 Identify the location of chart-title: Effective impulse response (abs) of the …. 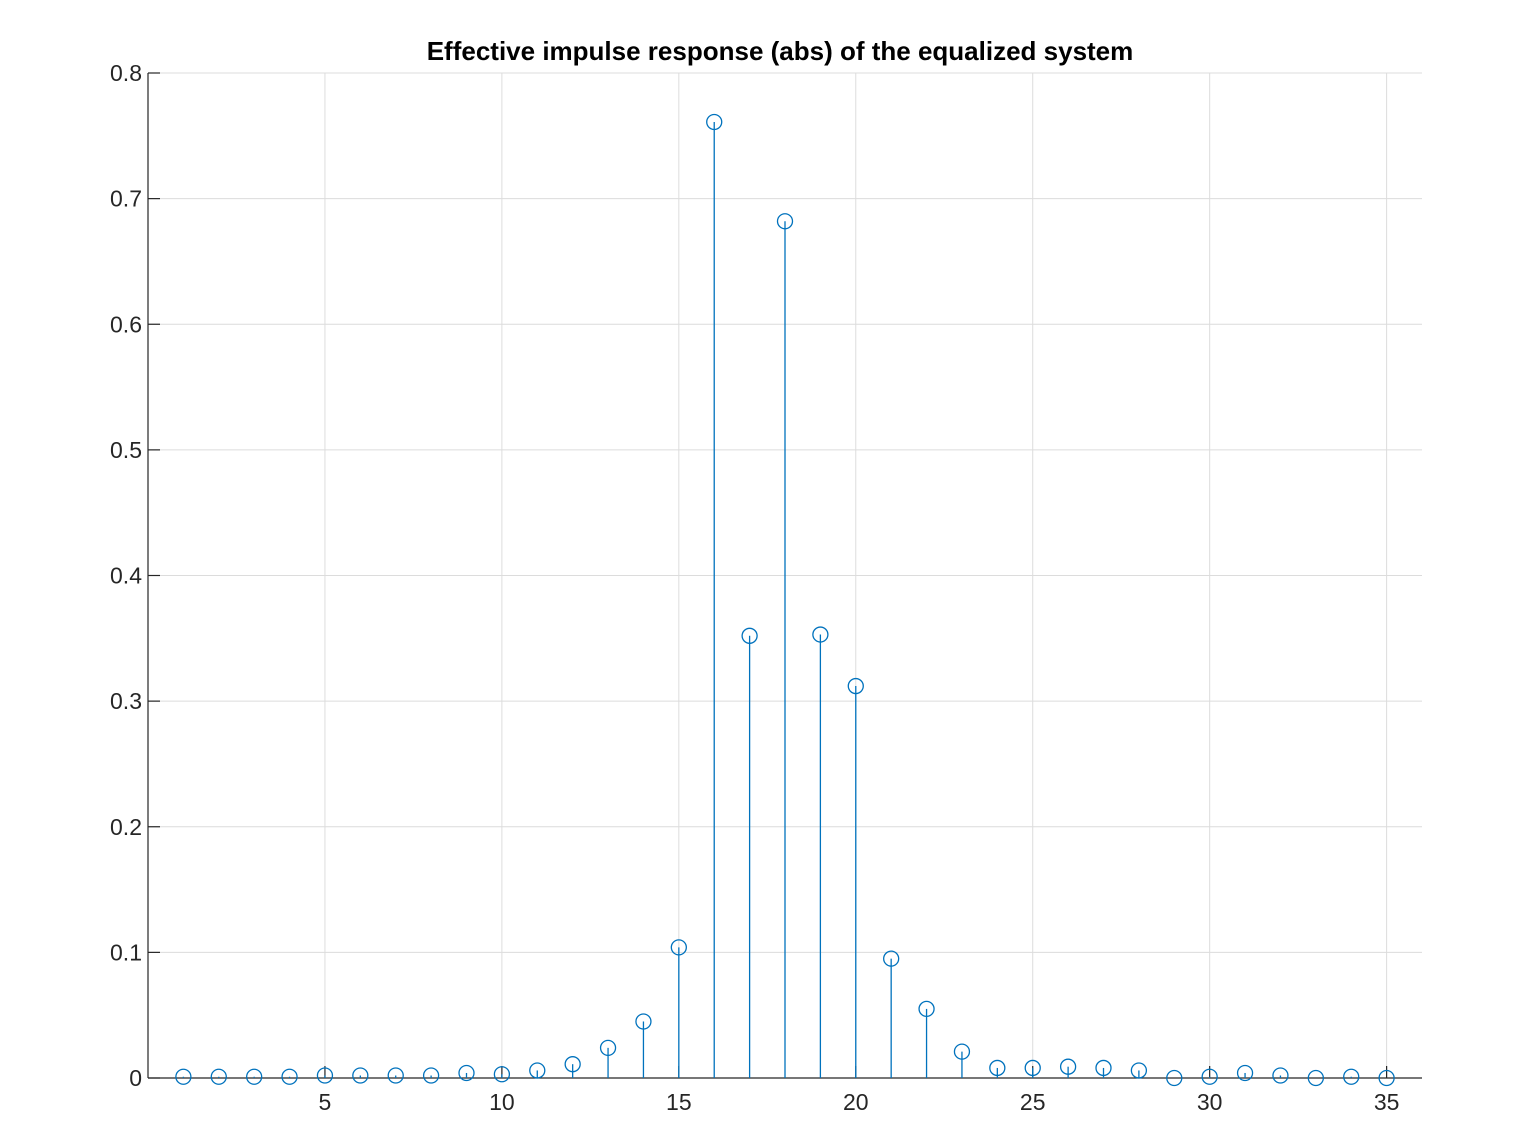
(780, 51).